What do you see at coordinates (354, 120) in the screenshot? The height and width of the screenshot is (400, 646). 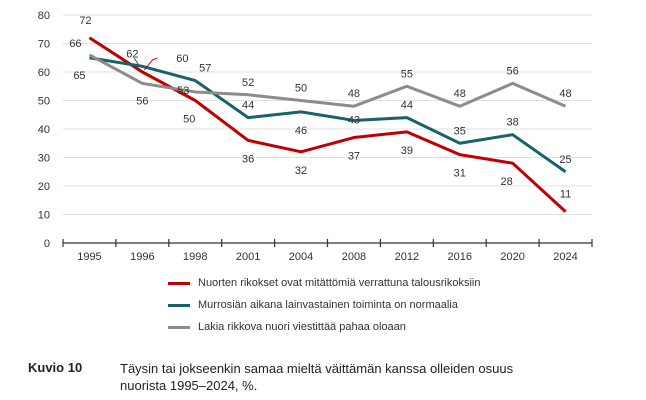 I see `data-label: 43` at bounding box center [354, 120].